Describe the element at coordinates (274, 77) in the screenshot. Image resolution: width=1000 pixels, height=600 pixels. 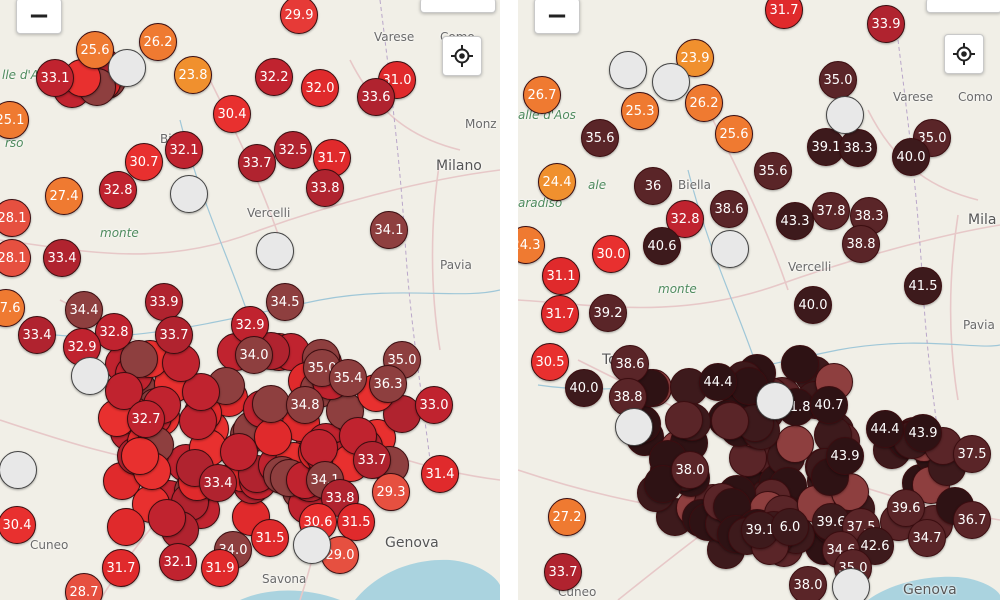
I see `station-marker: 32.2` at that location.